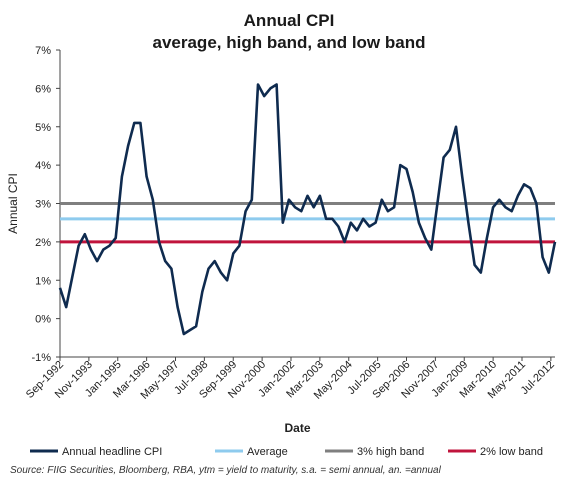  What do you see at coordinates (43, 51) in the screenshot?
I see `y-tick-label: 7%` at bounding box center [43, 51].